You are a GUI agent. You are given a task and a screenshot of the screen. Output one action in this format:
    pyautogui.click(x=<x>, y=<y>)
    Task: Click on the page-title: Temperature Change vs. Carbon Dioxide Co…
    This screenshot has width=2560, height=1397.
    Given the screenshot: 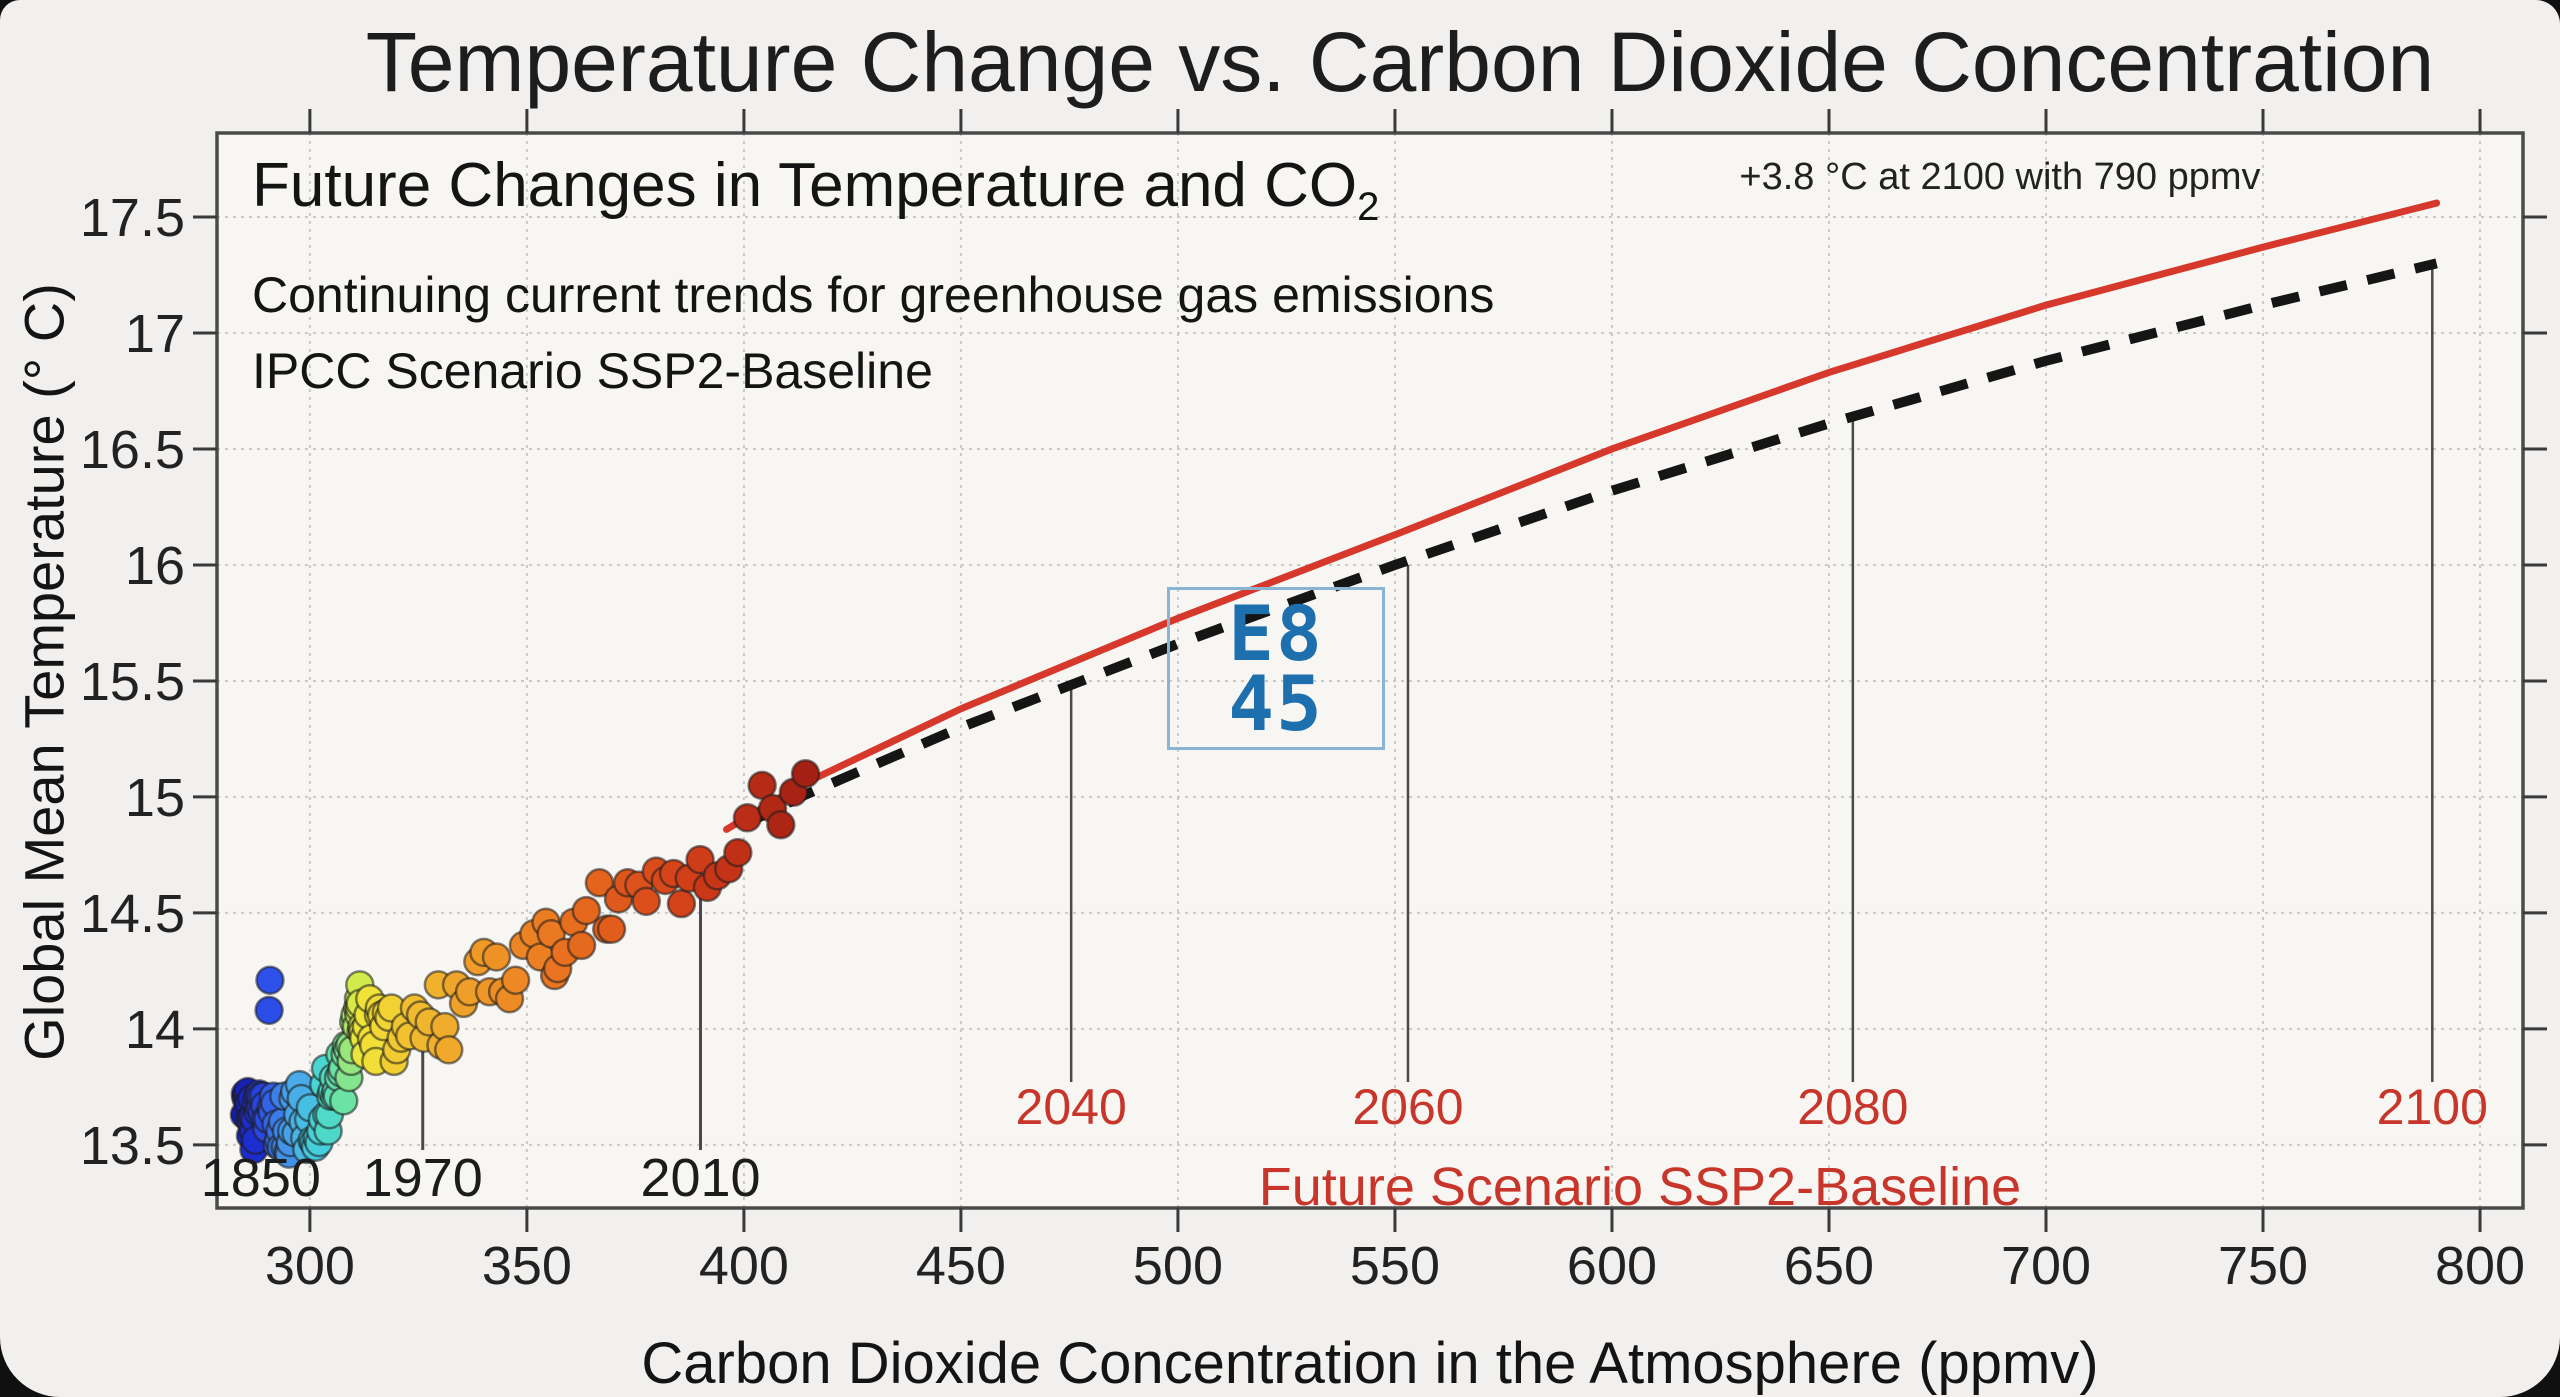 What is the action you would take?
    pyautogui.click(x=1400, y=62)
    